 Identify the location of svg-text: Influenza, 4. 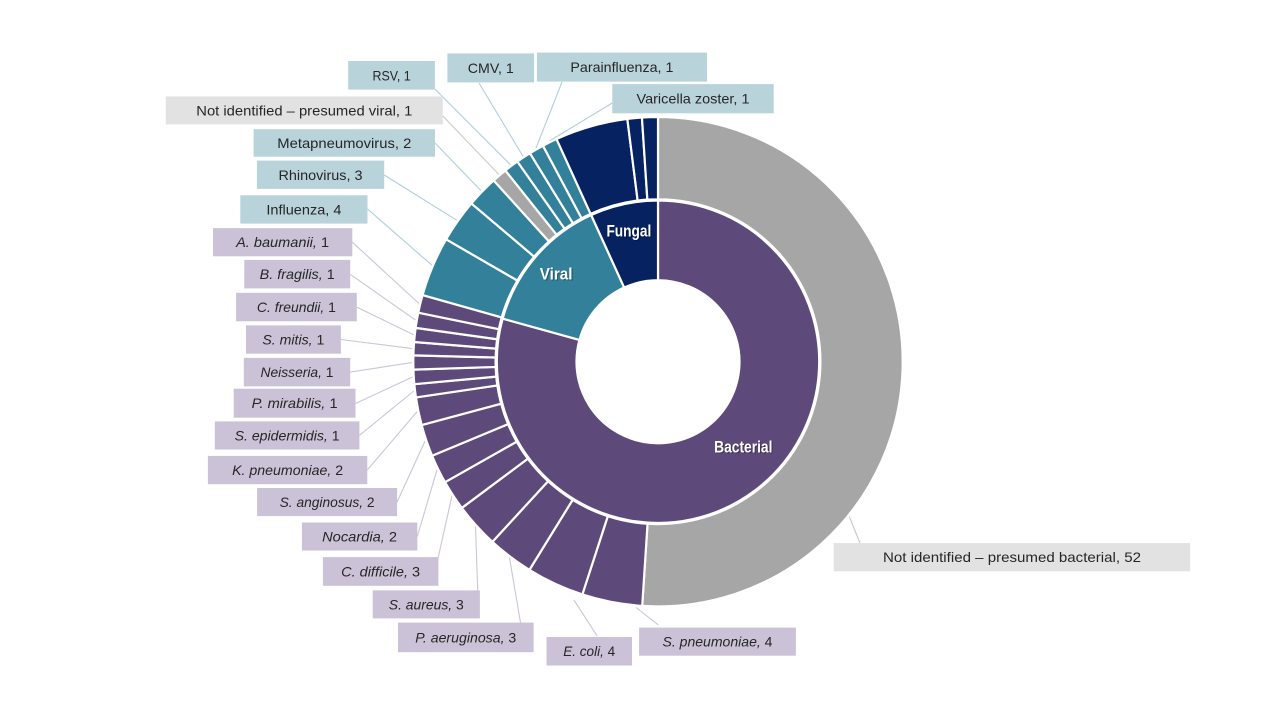
(303, 210).